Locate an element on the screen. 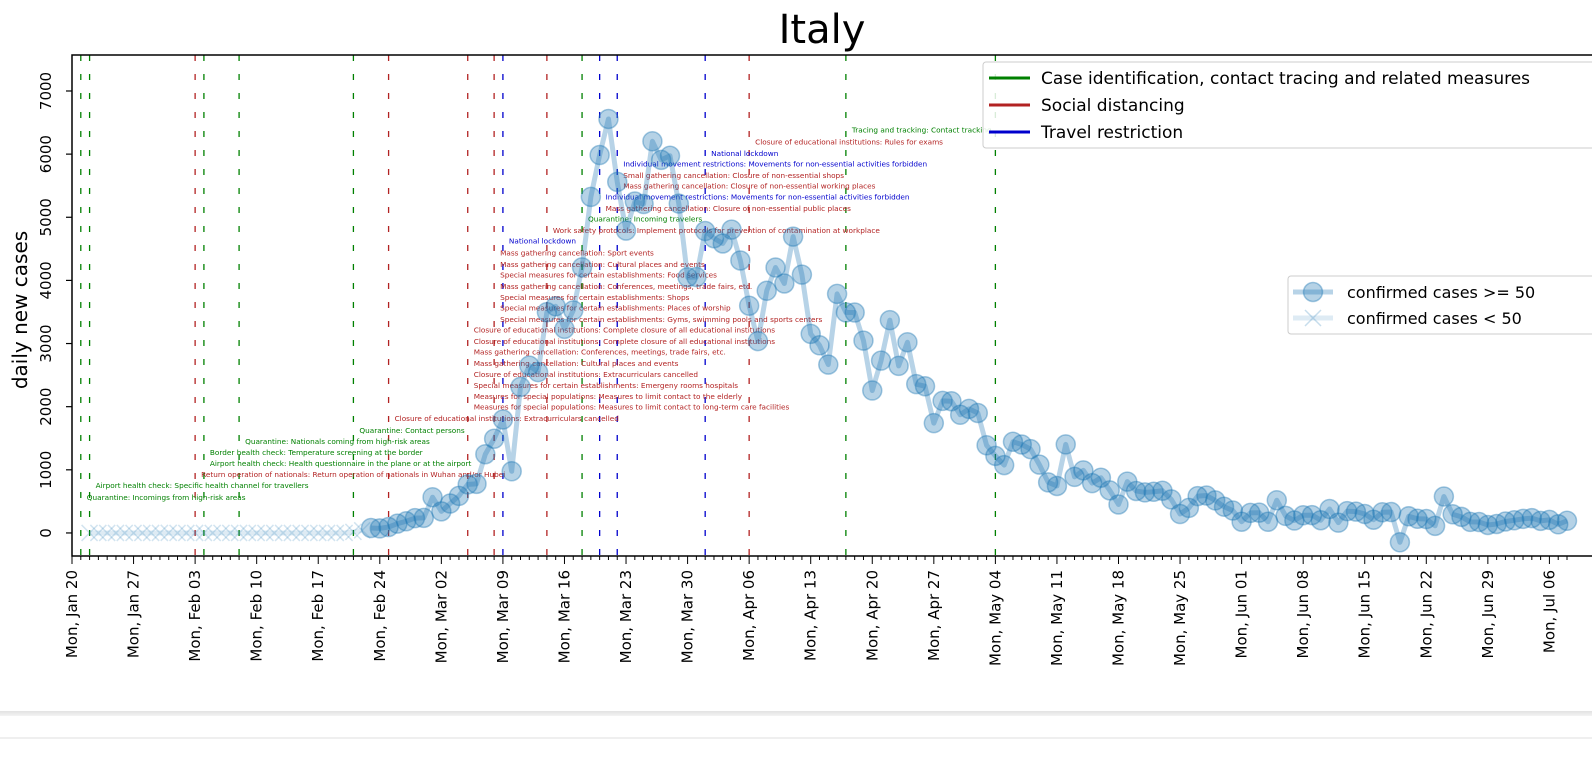 The width and height of the screenshot is (1592, 767). x-tick-label: Mon, Jun 22 is located at coordinates (1426, 614).